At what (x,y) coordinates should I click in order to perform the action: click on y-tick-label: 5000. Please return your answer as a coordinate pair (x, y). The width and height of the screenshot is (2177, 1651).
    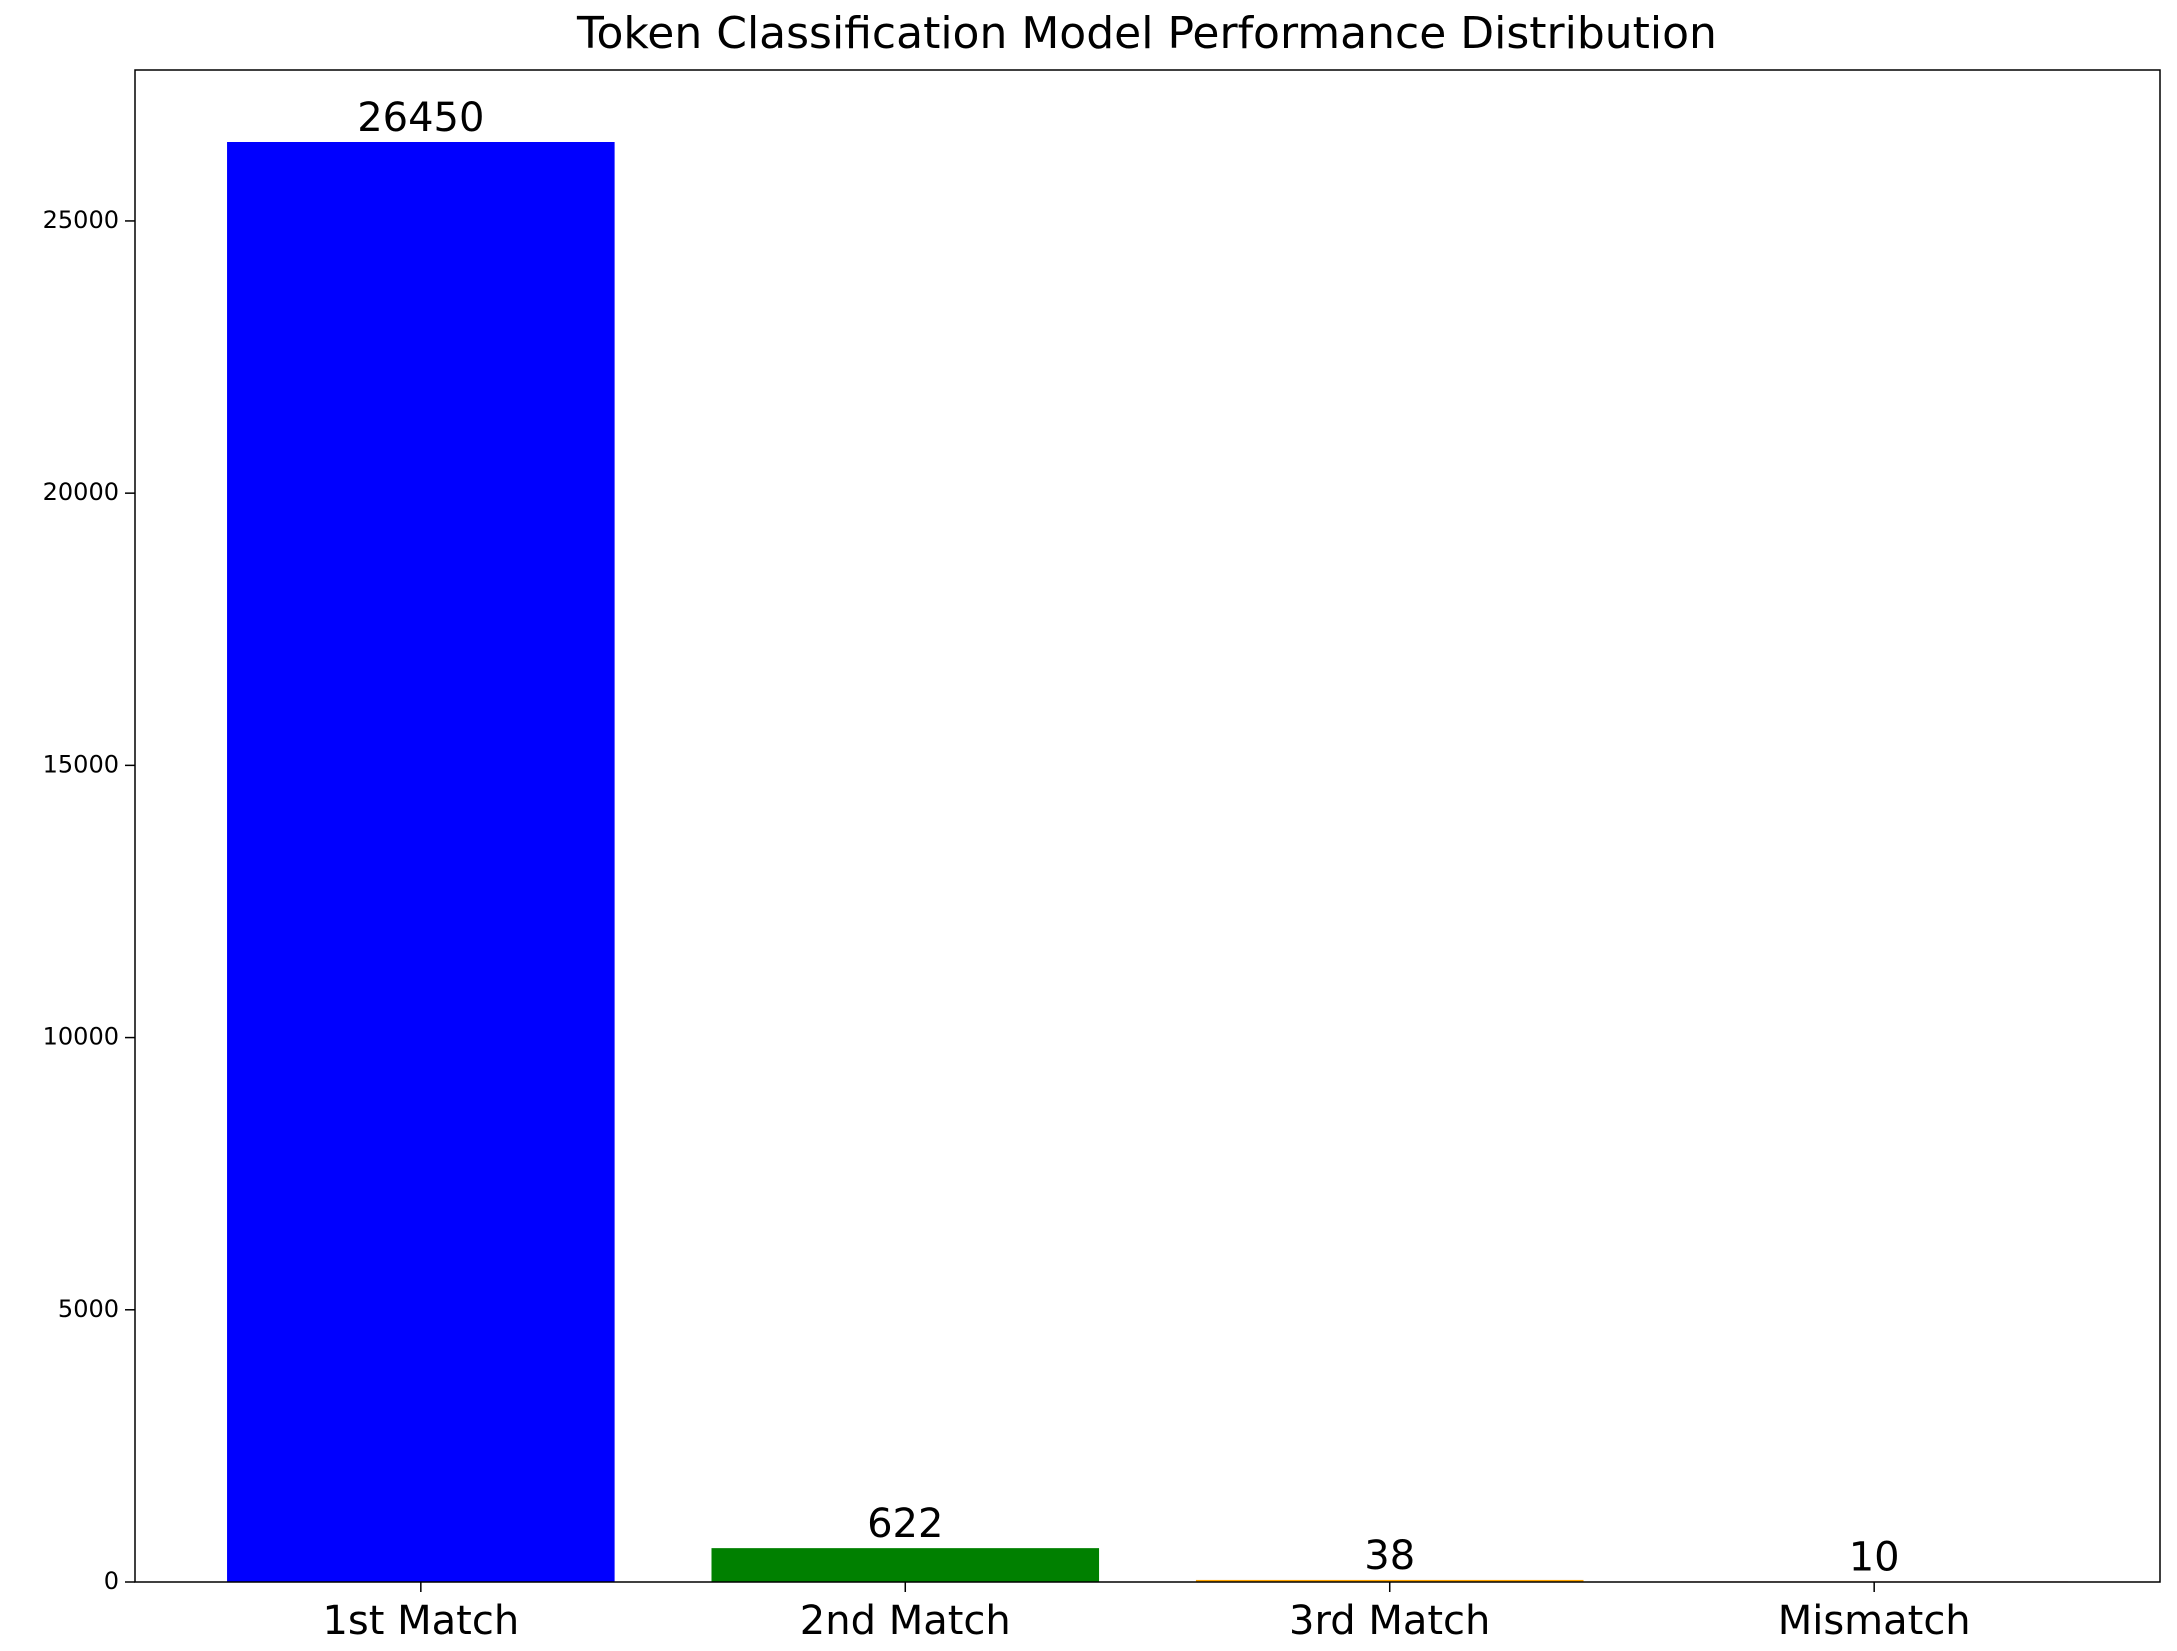
    Looking at the image, I should click on (88, 1309).